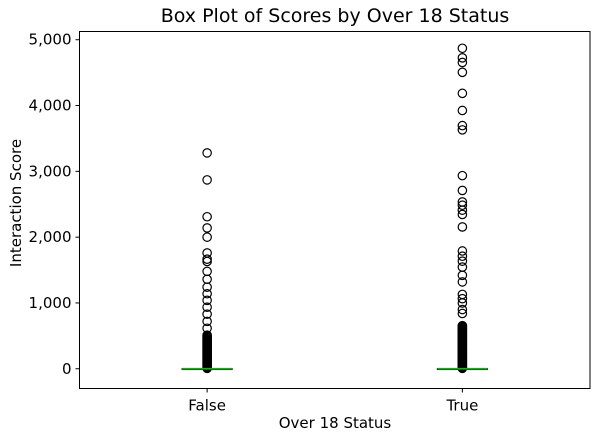  What do you see at coordinates (50, 171) in the screenshot?
I see `y-tick-label: 3,000` at bounding box center [50, 171].